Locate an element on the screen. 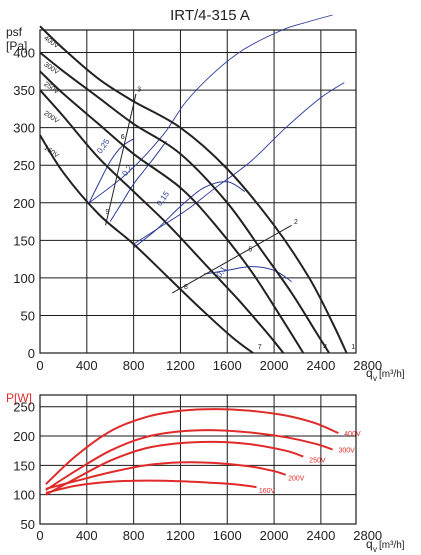  pressure-xlabel-q: q is located at coordinates (369, 373).